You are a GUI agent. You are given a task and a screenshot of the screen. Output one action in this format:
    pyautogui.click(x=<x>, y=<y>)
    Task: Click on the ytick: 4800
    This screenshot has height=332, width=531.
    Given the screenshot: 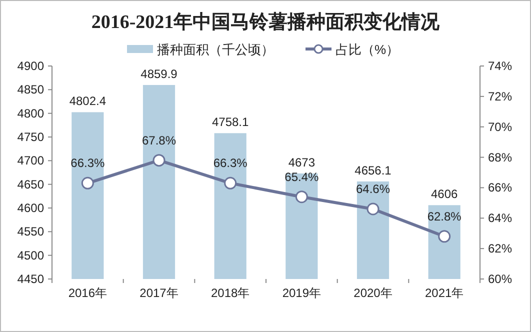 What is the action you would take?
    pyautogui.click(x=30, y=113)
    